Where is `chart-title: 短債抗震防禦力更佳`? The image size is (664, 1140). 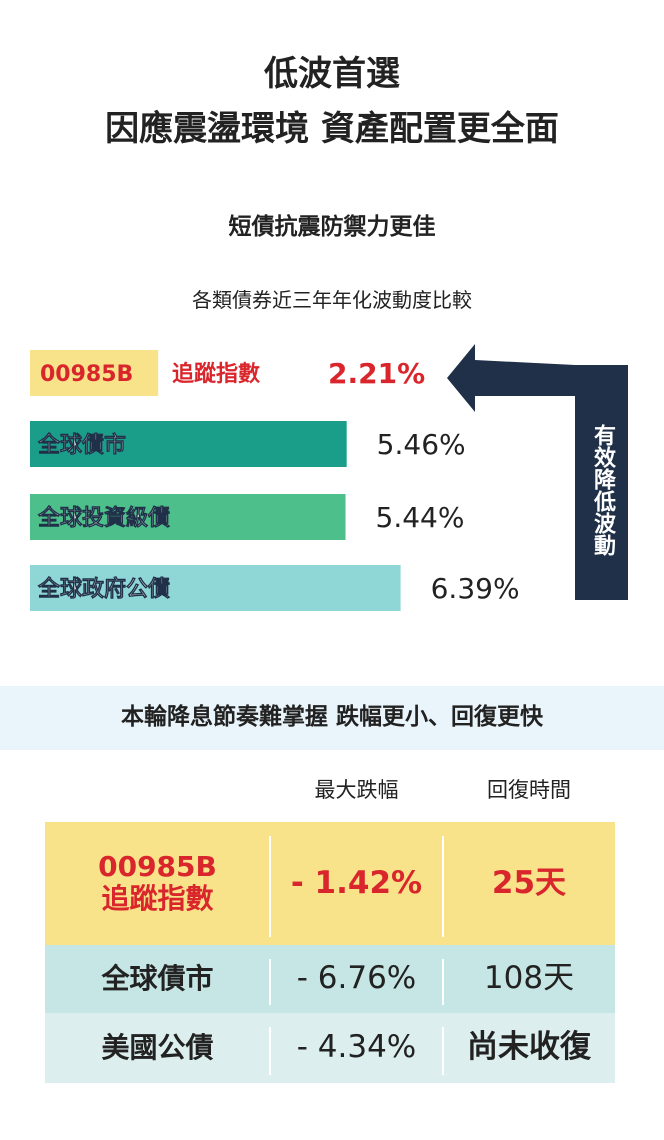
chart-title: 短債抗震防禦力更佳 is located at coordinates (332, 227).